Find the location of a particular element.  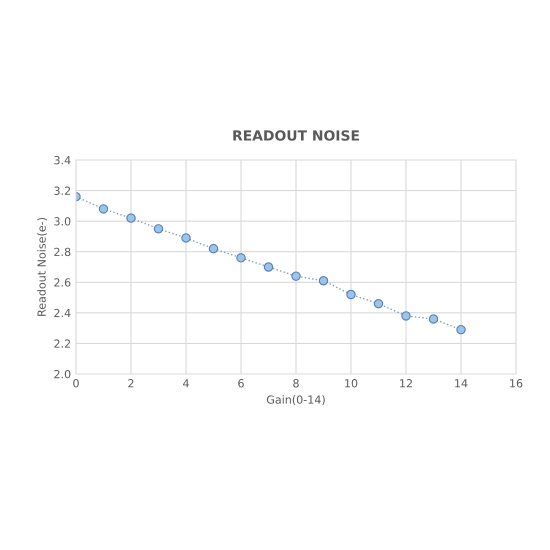

x-tick-label: 4 is located at coordinates (186, 383).